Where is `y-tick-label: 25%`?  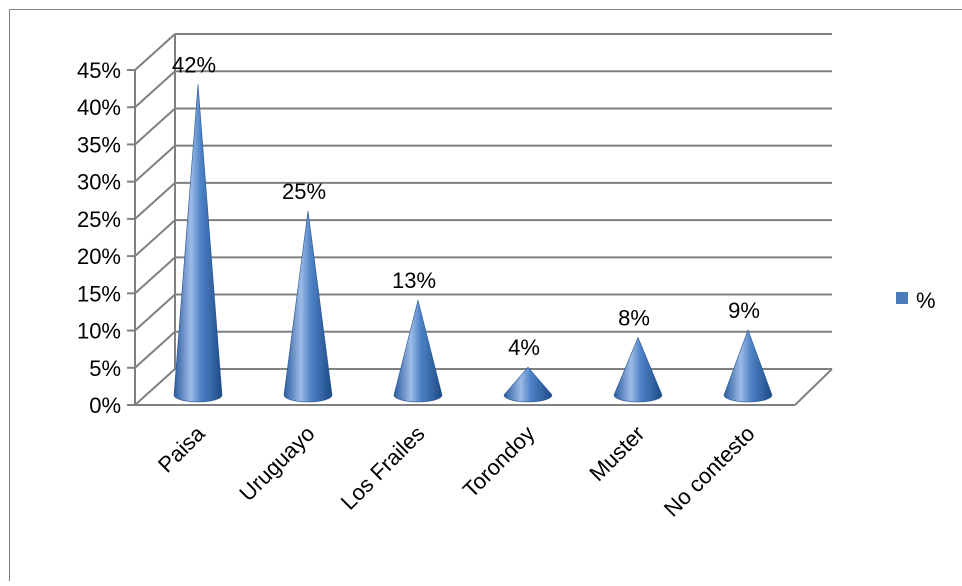 y-tick-label: 25% is located at coordinates (99, 219).